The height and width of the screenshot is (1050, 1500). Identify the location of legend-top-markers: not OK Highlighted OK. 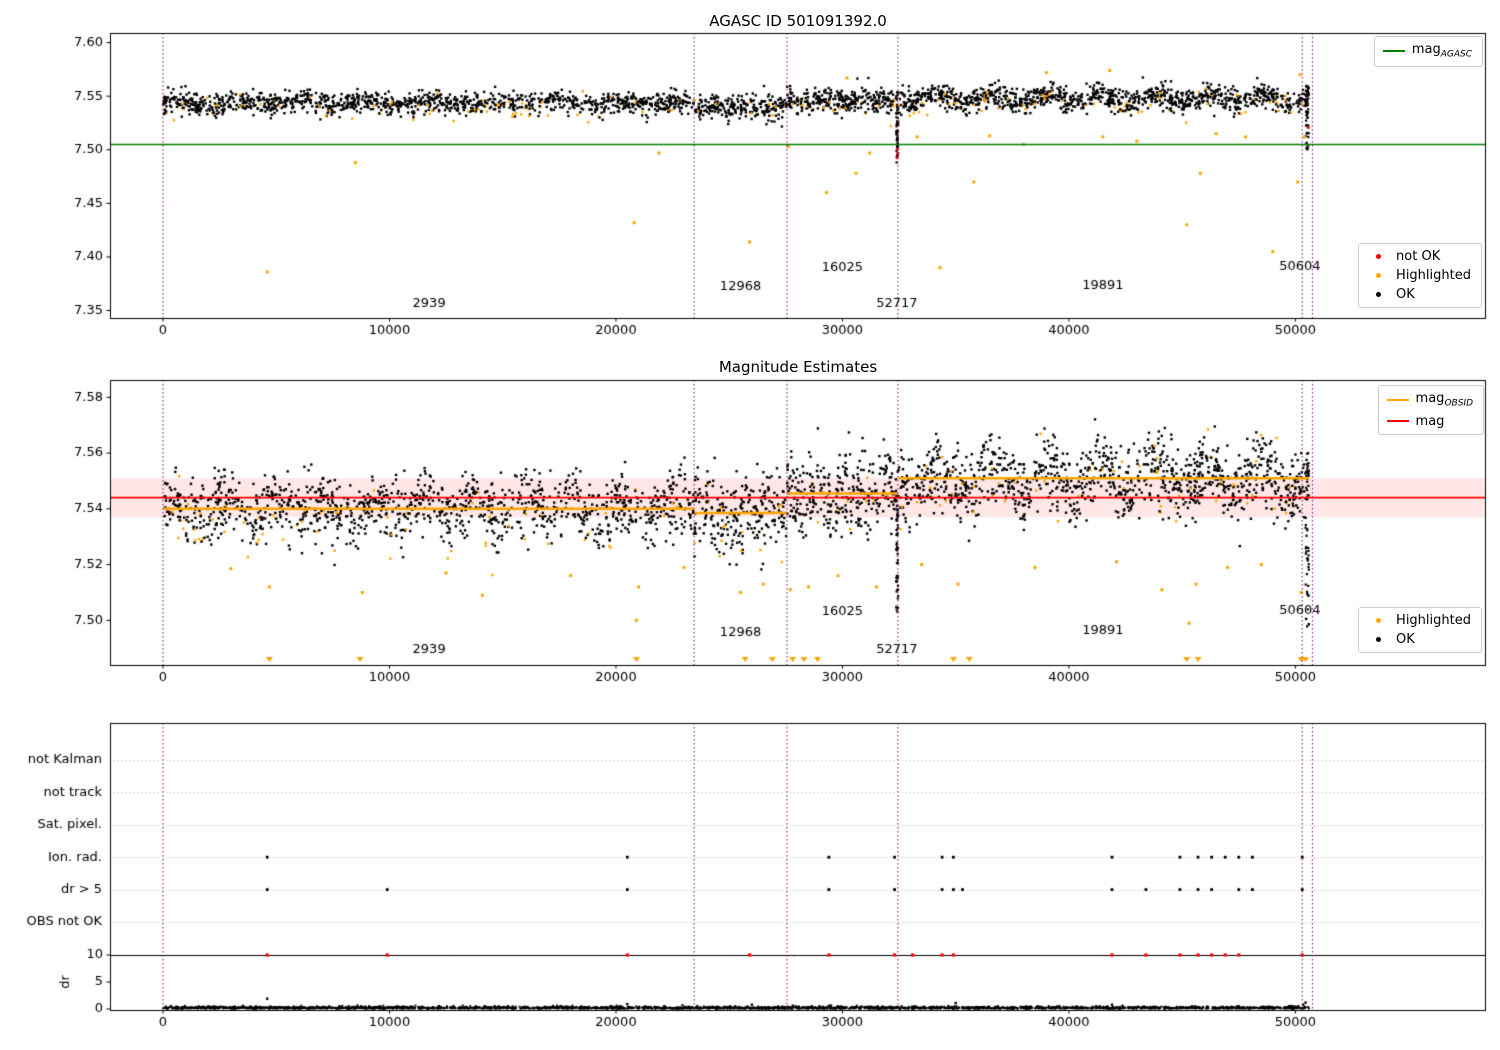
(1420, 275).